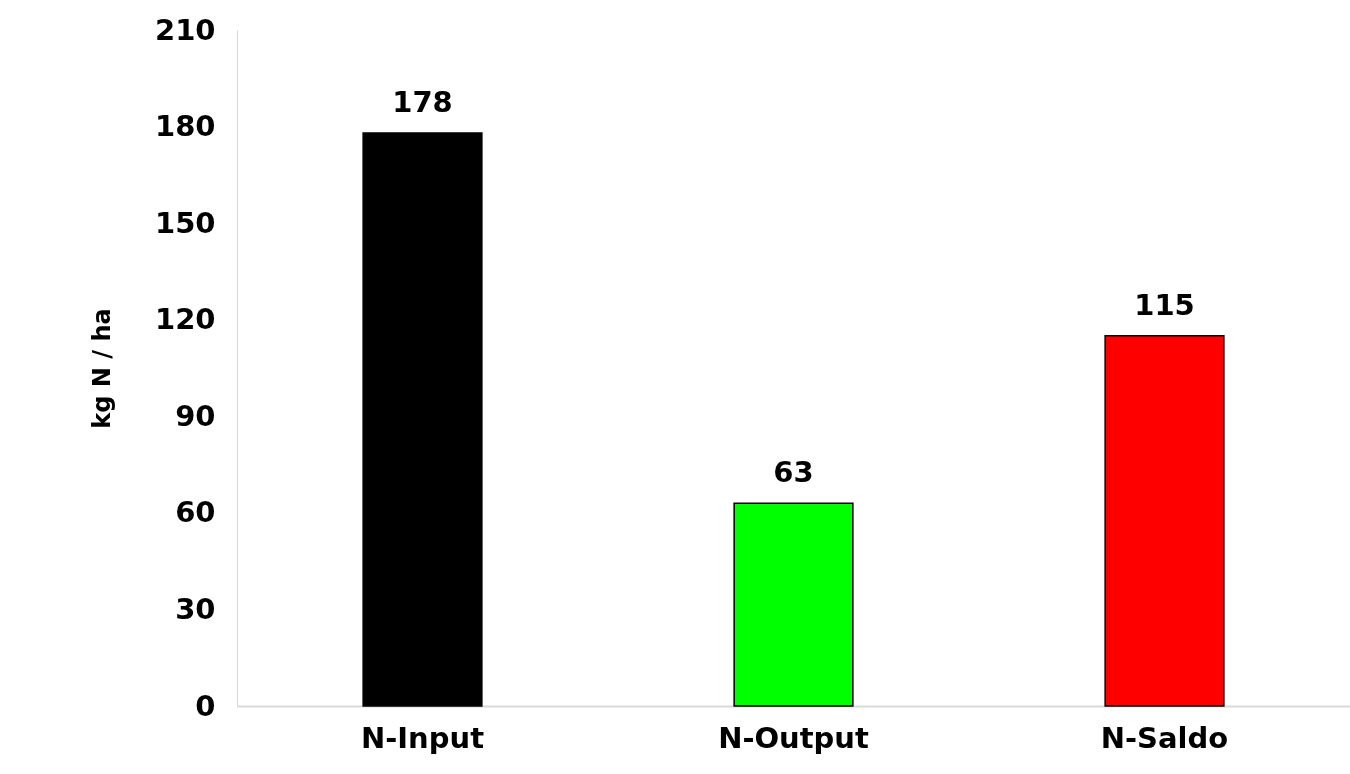 The width and height of the screenshot is (1350, 774). I want to click on y-tick-label: 0, so click(205, 705).